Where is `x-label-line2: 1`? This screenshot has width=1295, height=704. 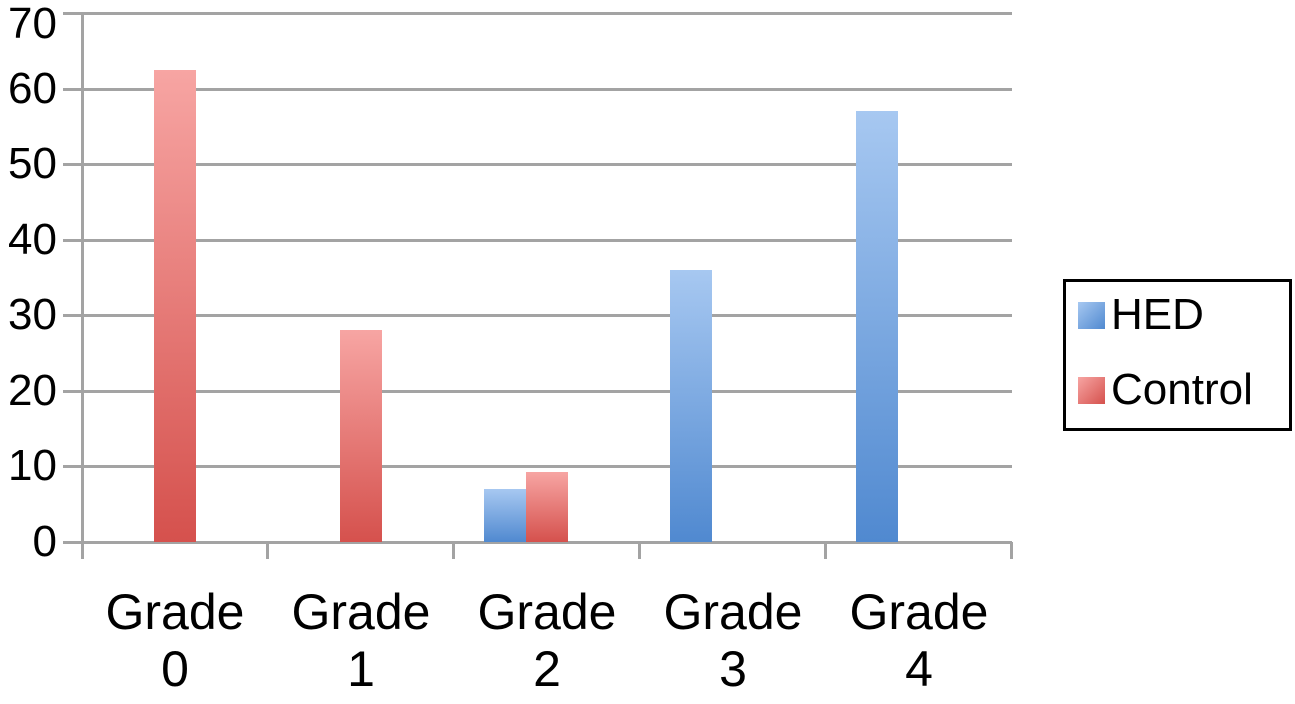 x-label-line2: 1 is located at coordinates (361, 669).